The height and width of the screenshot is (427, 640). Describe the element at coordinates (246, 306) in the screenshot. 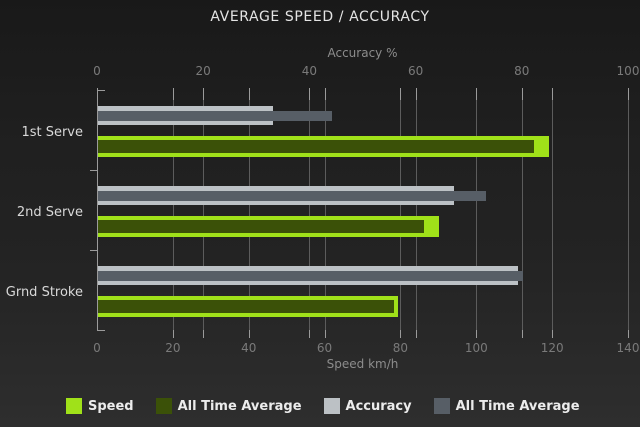

I see `bar-all-time-average-bottom-grnd-stroke` at that location.